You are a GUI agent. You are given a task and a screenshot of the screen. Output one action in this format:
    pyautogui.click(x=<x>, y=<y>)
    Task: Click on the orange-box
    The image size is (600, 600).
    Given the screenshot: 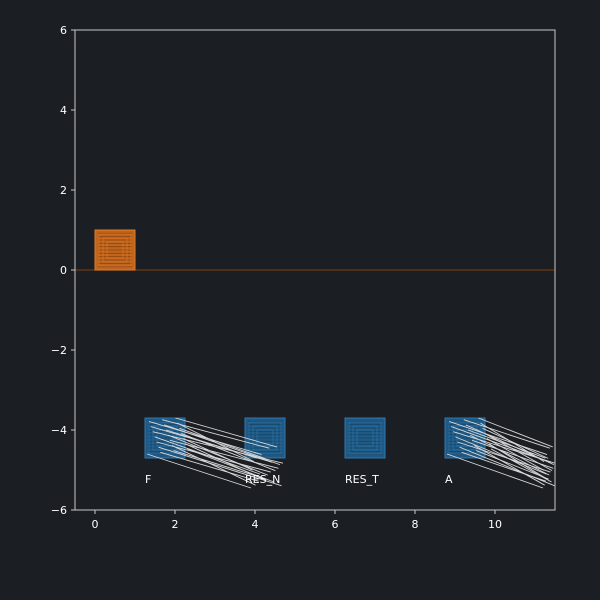 What is the action you would take?
    pyautogui.click(x=115, y=250)
    